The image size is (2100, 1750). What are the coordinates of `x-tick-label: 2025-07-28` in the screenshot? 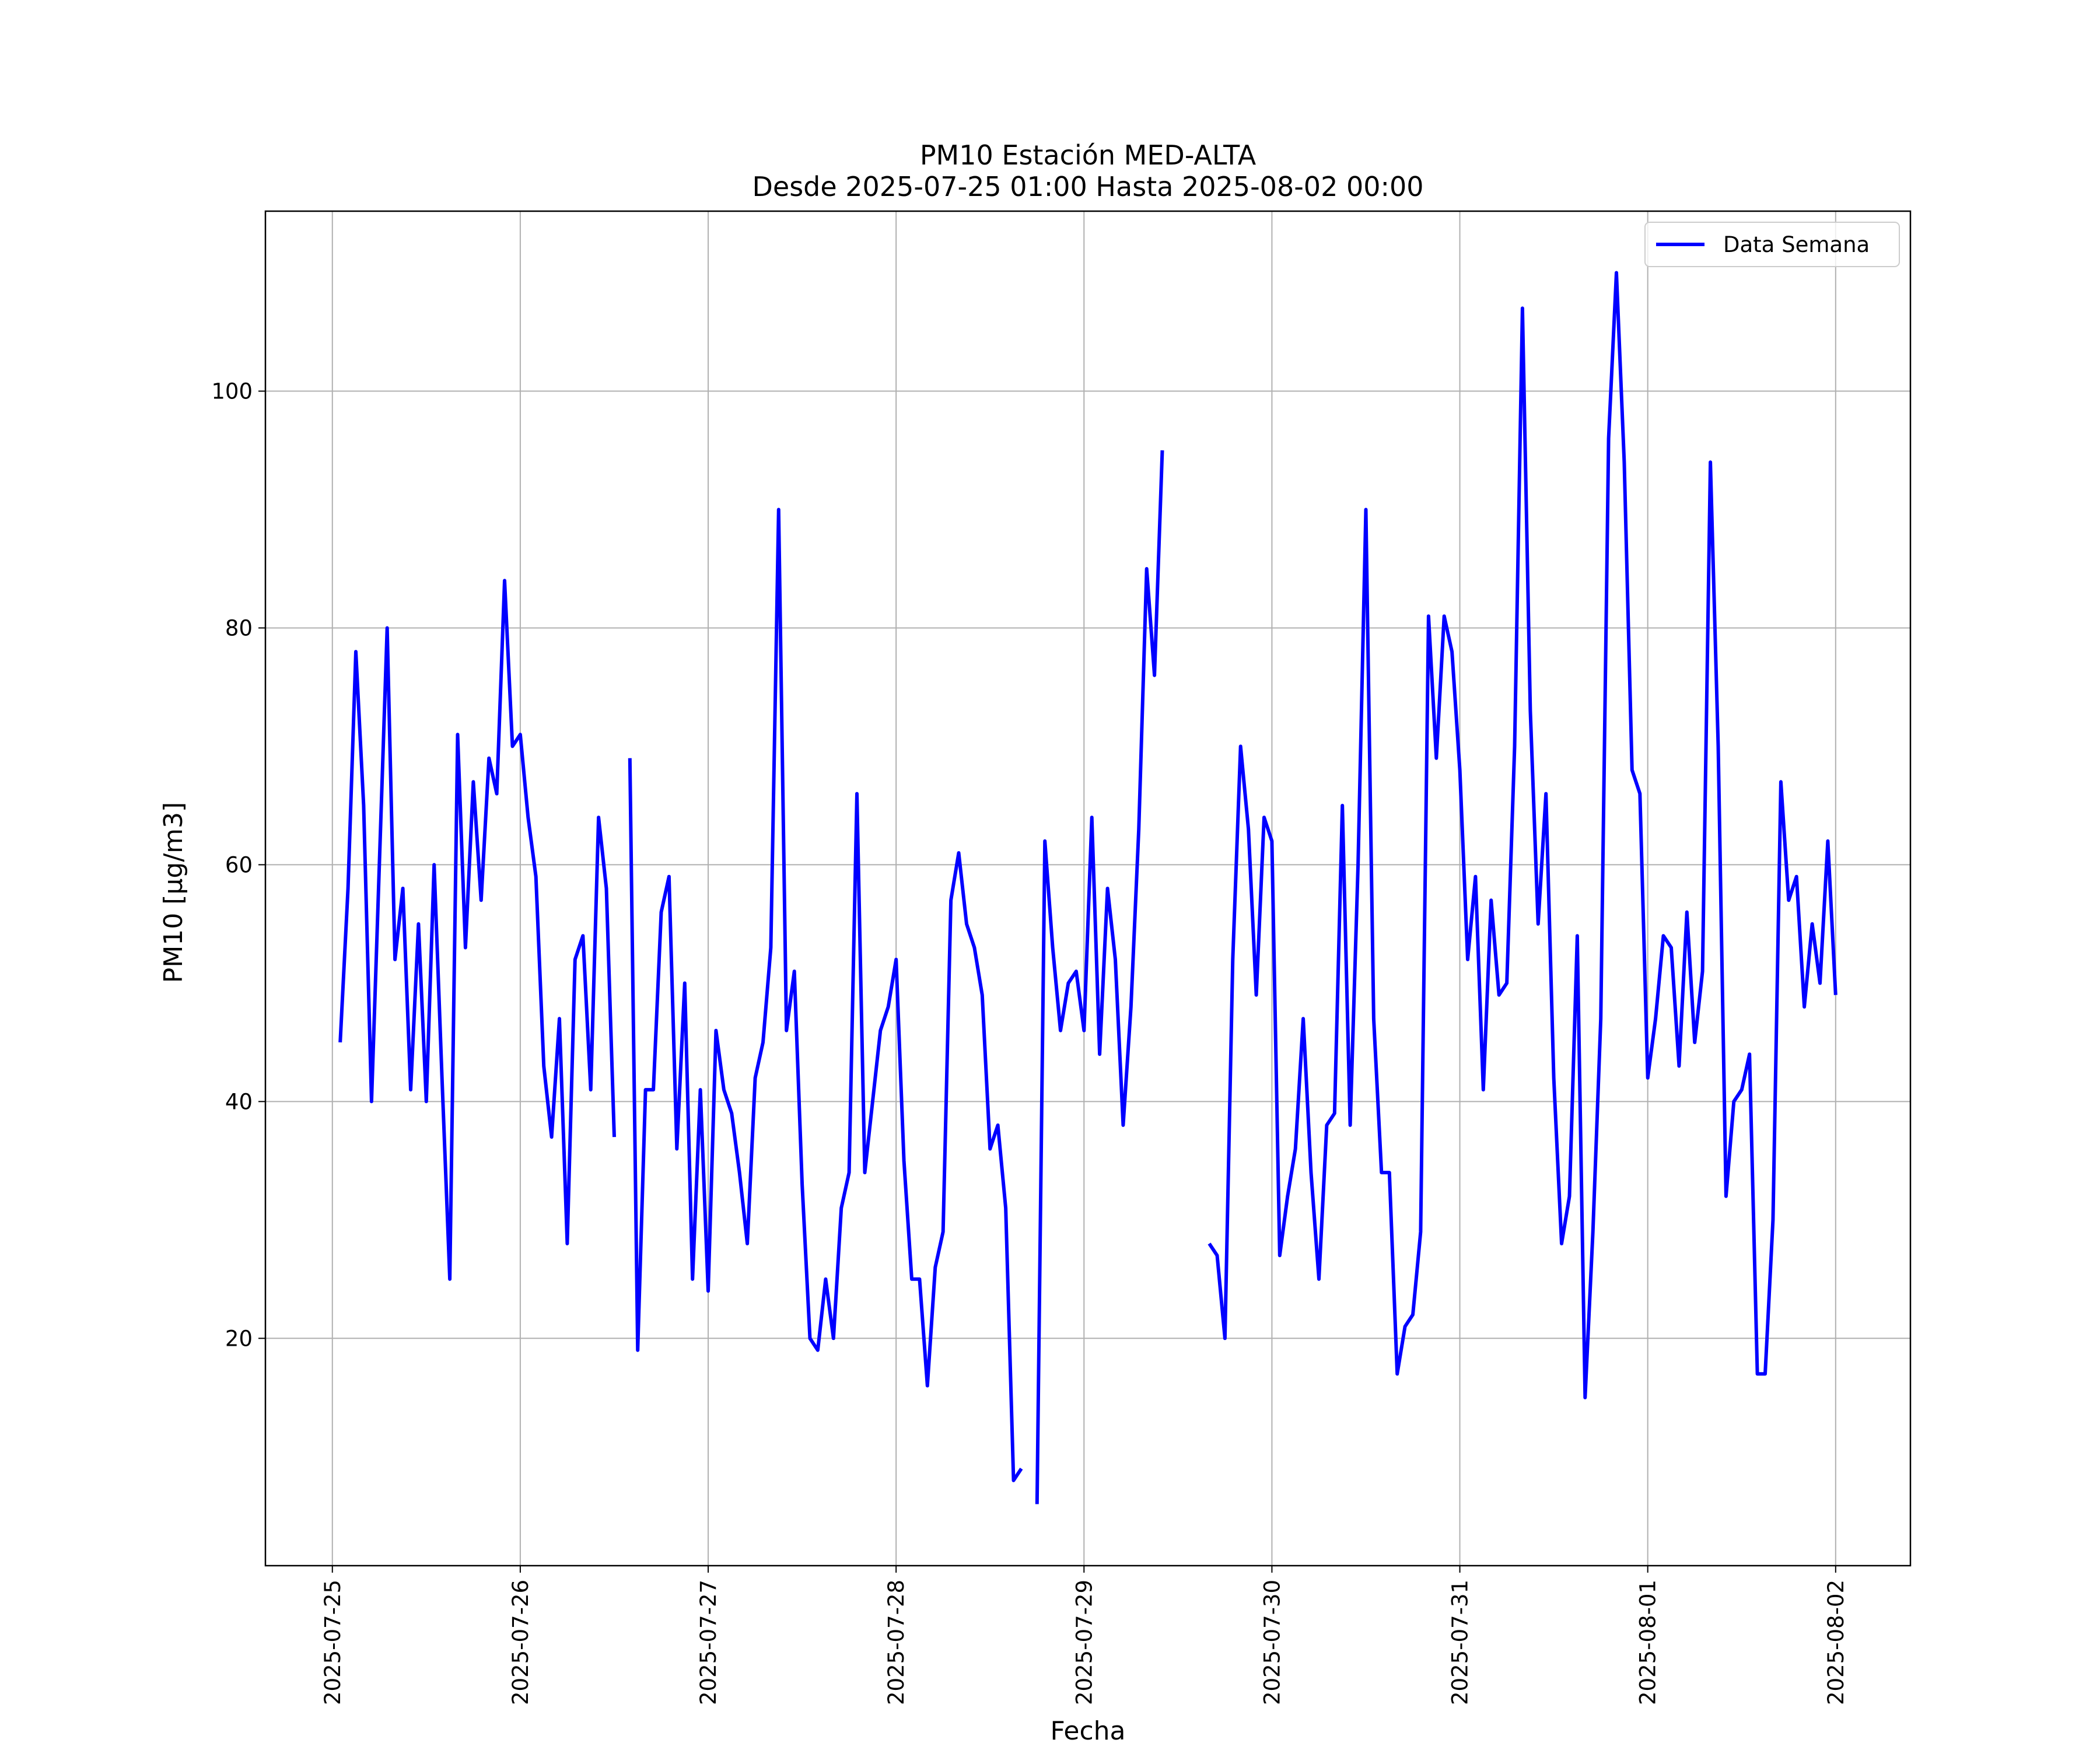 It's located at (896, 1643).